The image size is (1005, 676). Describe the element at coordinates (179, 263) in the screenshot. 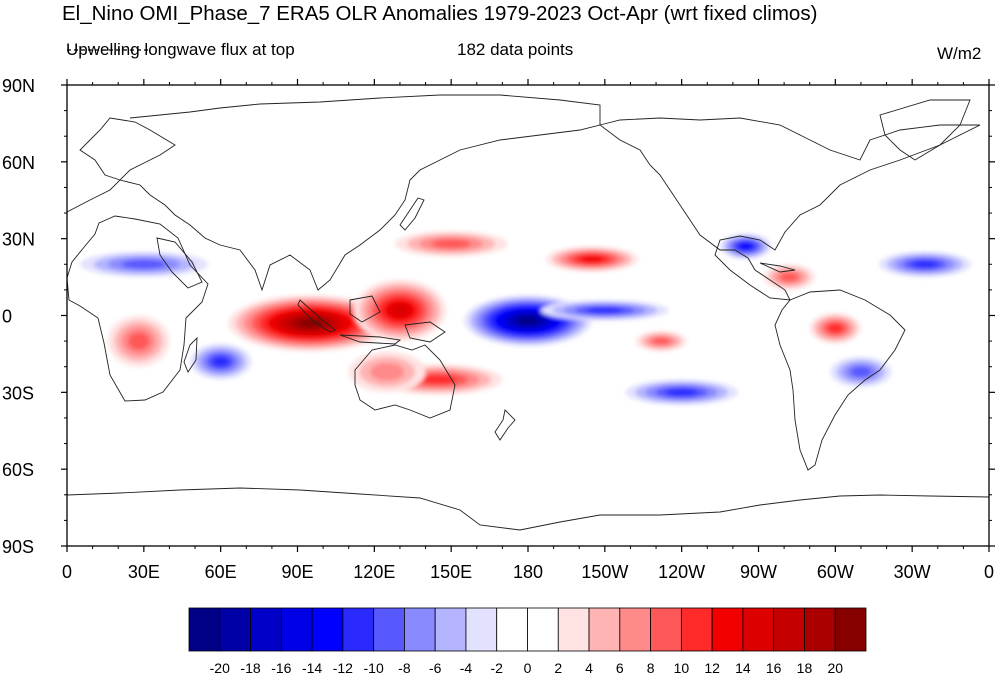

I see `coast-arabia` at that location.